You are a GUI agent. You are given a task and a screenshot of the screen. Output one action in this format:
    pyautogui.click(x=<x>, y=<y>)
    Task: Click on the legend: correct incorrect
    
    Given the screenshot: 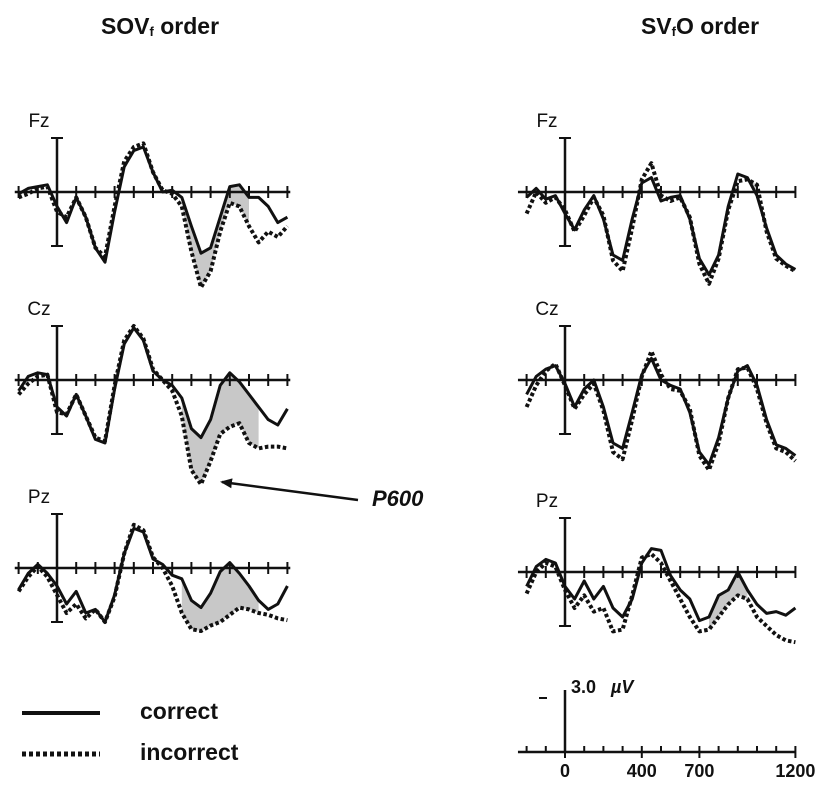 What is the action you would take?
    pyautogui.click(x=130, y=731)
    